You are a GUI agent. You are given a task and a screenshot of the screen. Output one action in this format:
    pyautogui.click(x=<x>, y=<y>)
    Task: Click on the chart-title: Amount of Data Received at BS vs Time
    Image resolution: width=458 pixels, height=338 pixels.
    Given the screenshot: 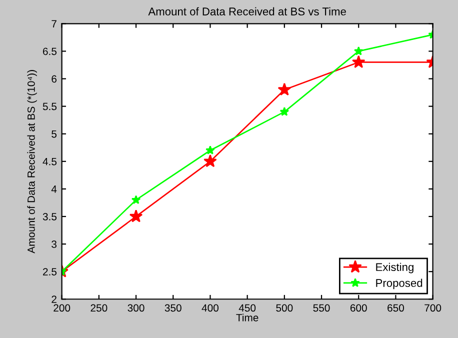 What is the action you would take?
    pyautogui.click(x=247, y=11)
    